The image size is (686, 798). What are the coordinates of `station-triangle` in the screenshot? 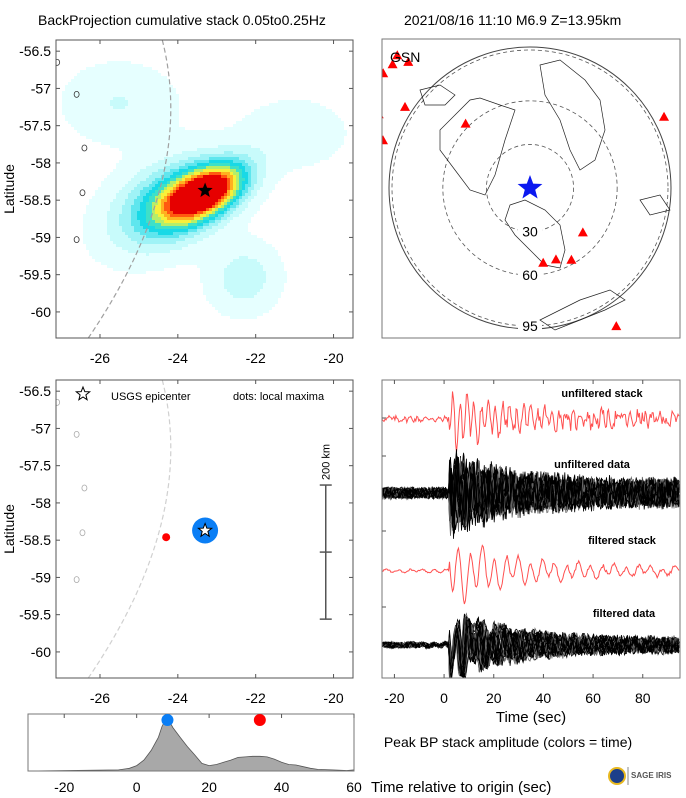 It's located at (543, 262).